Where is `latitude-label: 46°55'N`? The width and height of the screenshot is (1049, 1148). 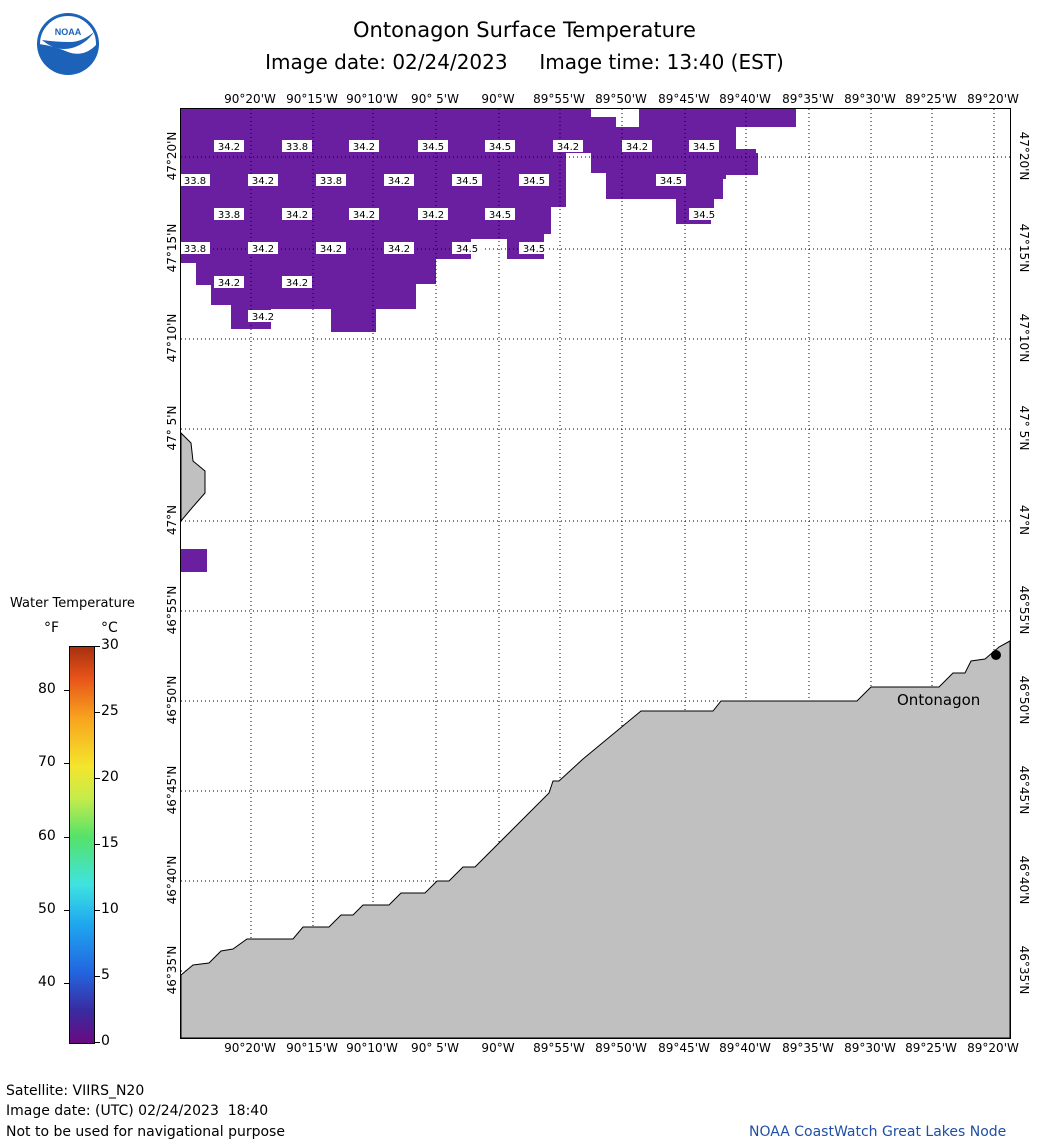 latitude-label: 46°55'N is located at coordinates (1024, 610).